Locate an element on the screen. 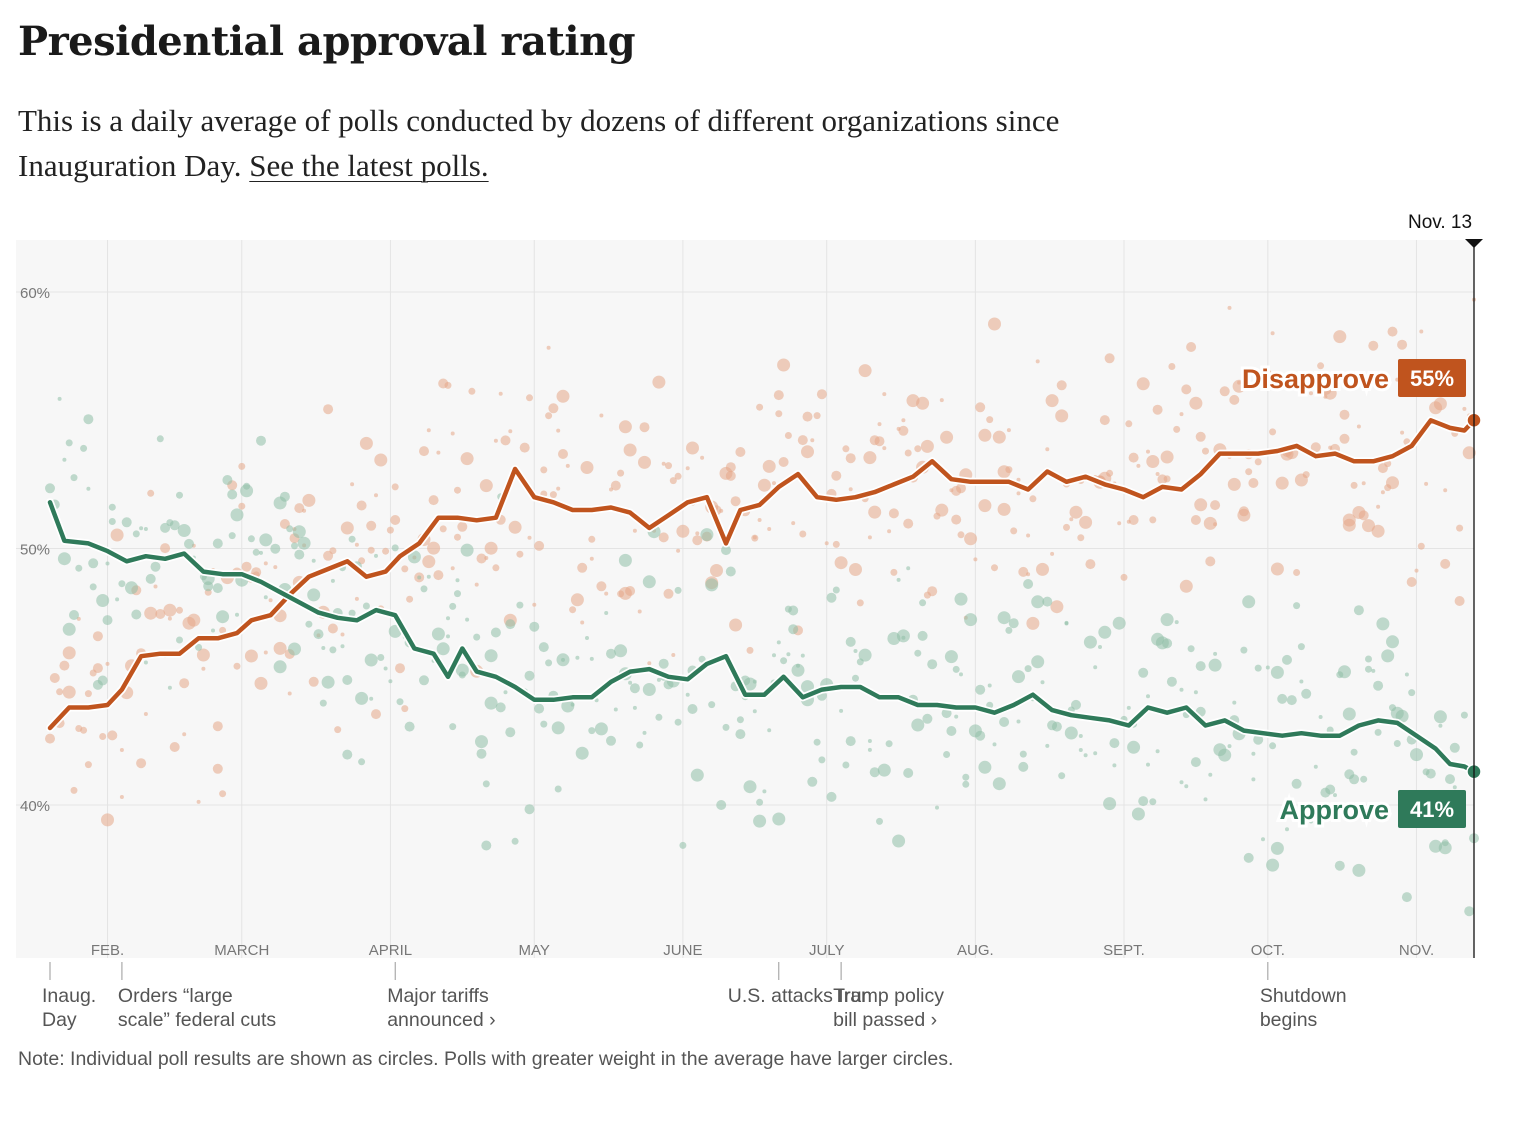  x-tick-label: AUG. is located at coordinates (975, 950).